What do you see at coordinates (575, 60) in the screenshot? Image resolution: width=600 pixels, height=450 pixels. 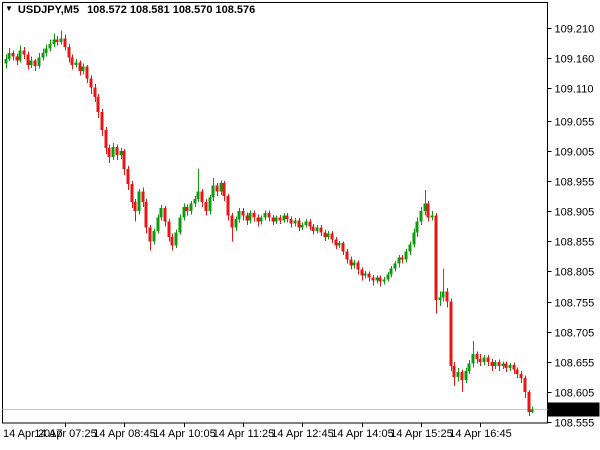 I see `y-axis-label: 109.160` at bounding box center [575, 60].